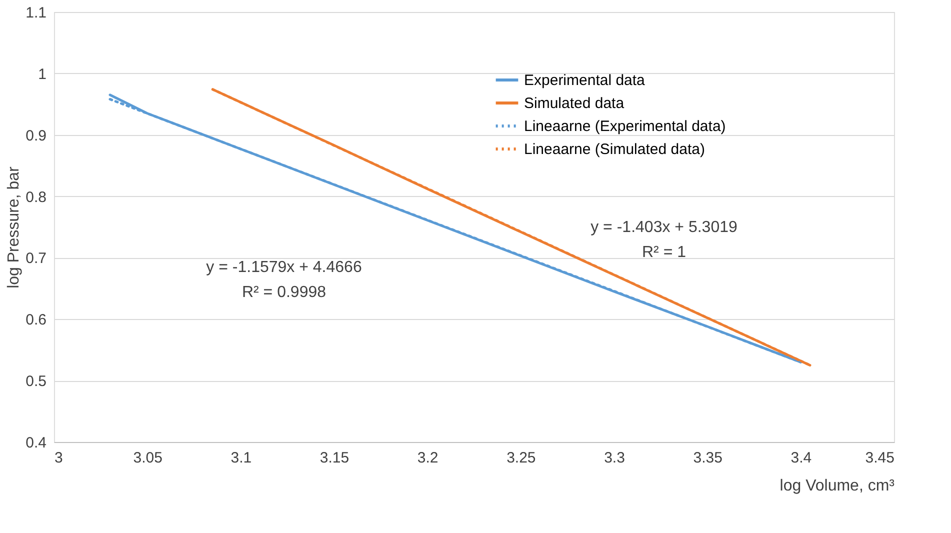 The height and width of the screenshot is (533, 951). What do you see at coordinates (707, 458) in the screenshot?
I see `x-tick-label: 3.35` at bounding box center [707, 458].